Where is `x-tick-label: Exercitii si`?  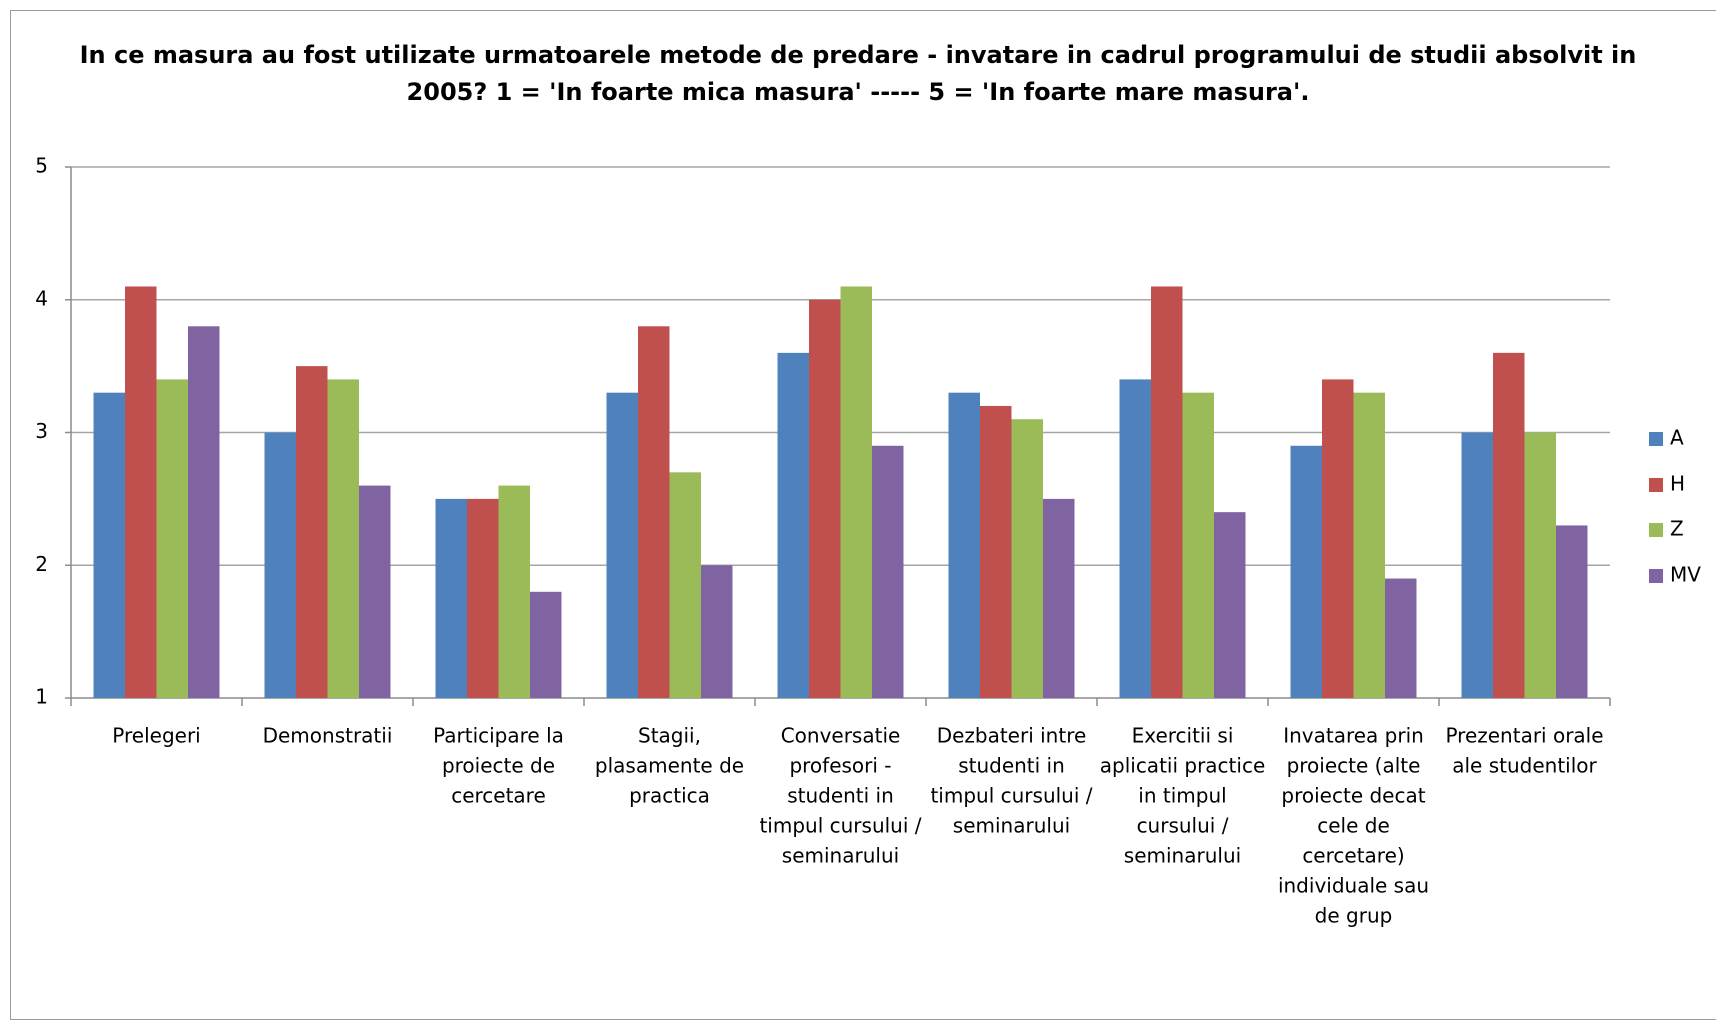
x-tick-label: Exercitii si is located at coordinates (1183, 736).